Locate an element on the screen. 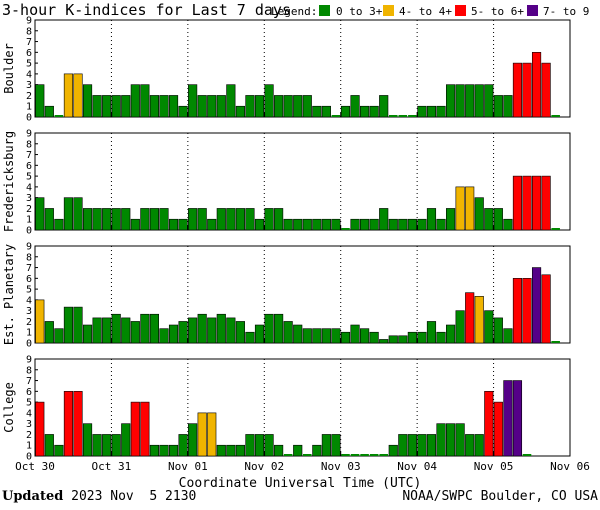 The image size is (600, 510). x-tick-label: Nov 02 is located at coordinates (264, 466).